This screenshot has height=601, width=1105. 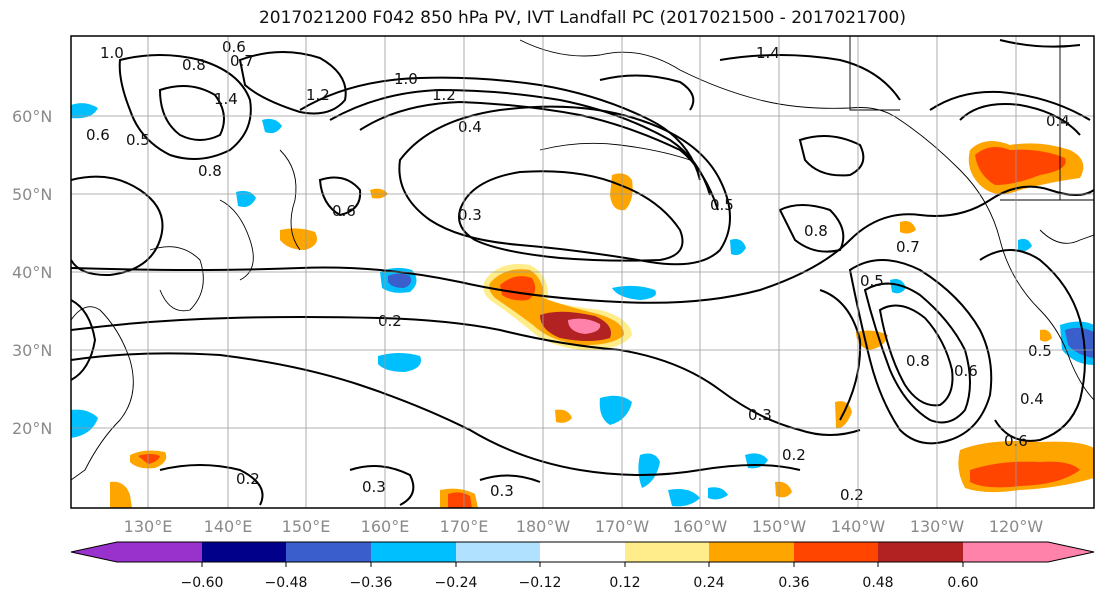 I want to click on lon-label: 170°E, so click(x=464, y=526).